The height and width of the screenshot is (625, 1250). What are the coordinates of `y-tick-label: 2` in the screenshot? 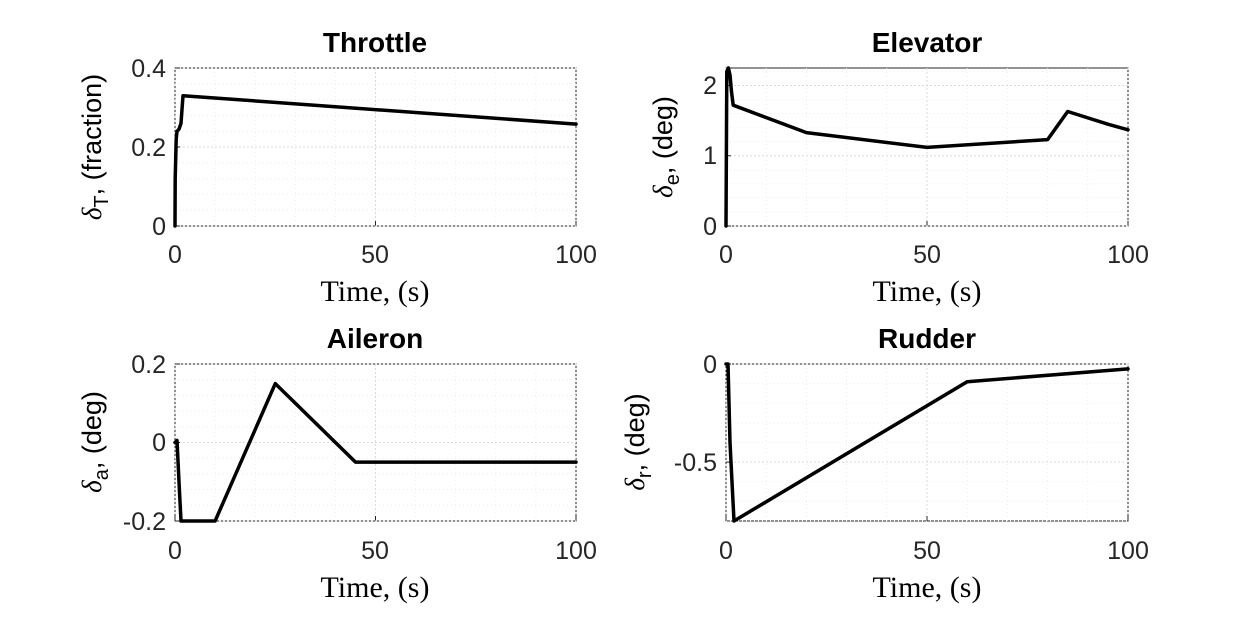 It's located at (710, 86).